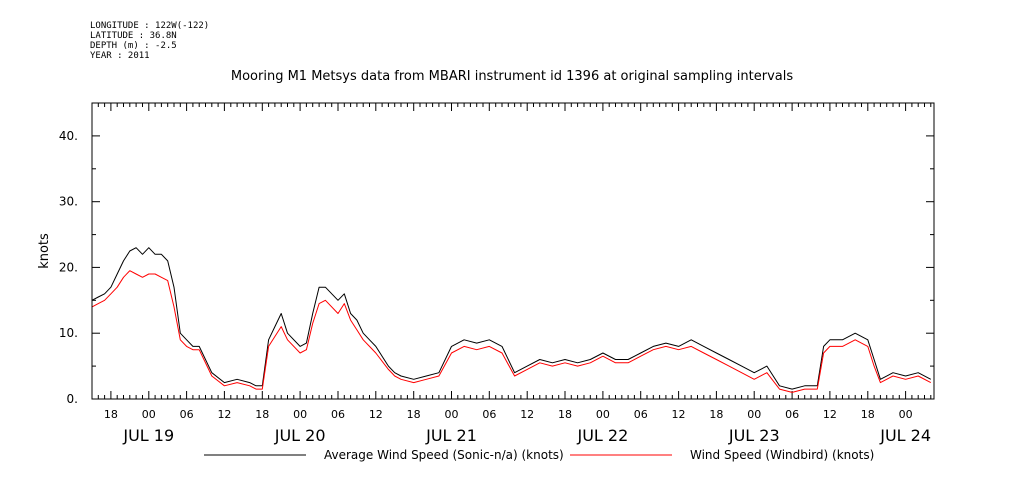  I want to click on meta-longitude: LONGITUDE : 122W(-122), so click(150, 26).